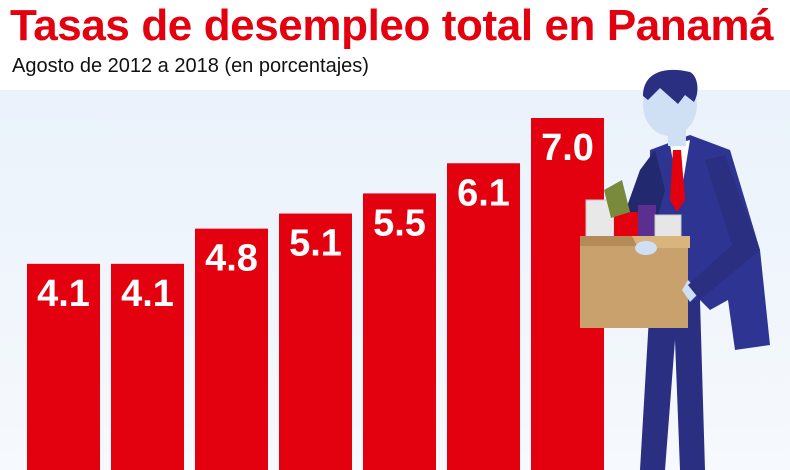 Image resolution: width=790 pixels, height=470 pixels. Describe the element at coordinates (231, 349) in the screenshot. I see `bar-2014` at that location.